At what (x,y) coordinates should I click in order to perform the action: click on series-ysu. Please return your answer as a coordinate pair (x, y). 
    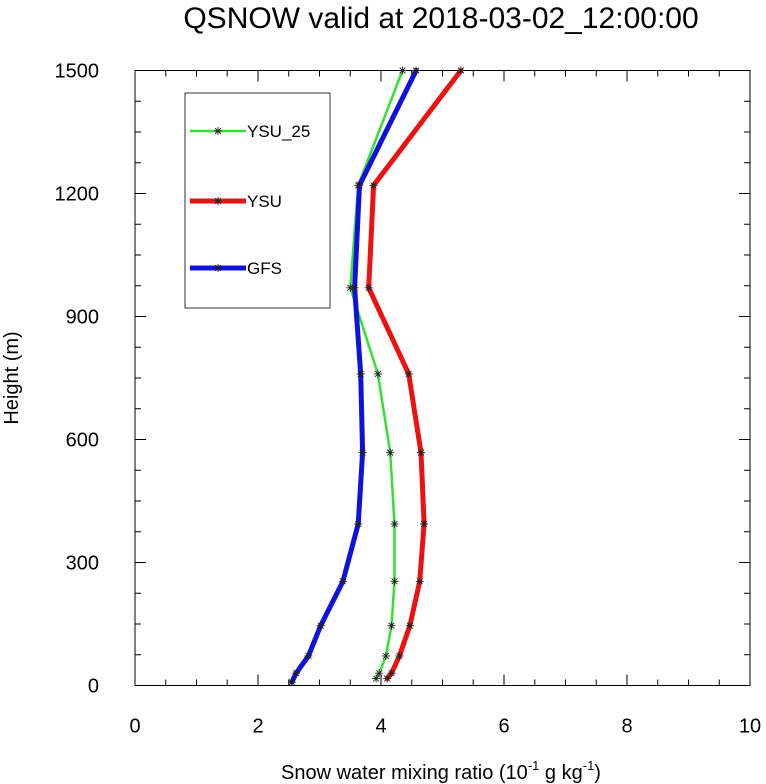
    Looking at the image, I should click on (414, 374).